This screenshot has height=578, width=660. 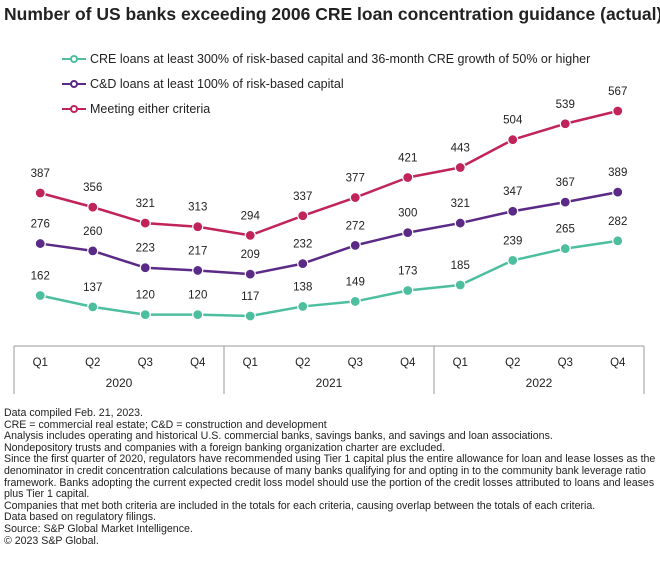 I want to click on legend-swatch-cd, so click(x=74, y=84).